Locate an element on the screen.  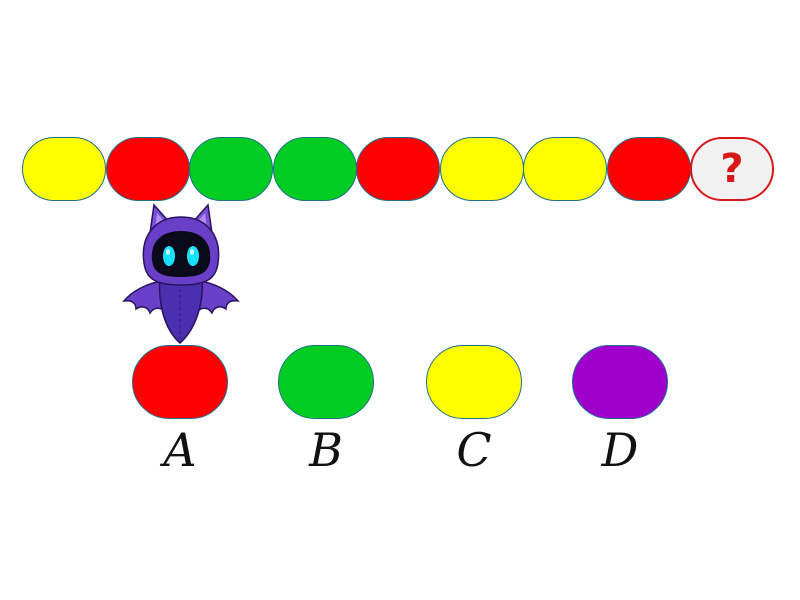
option-label: A is located at coordinates (180, 450).